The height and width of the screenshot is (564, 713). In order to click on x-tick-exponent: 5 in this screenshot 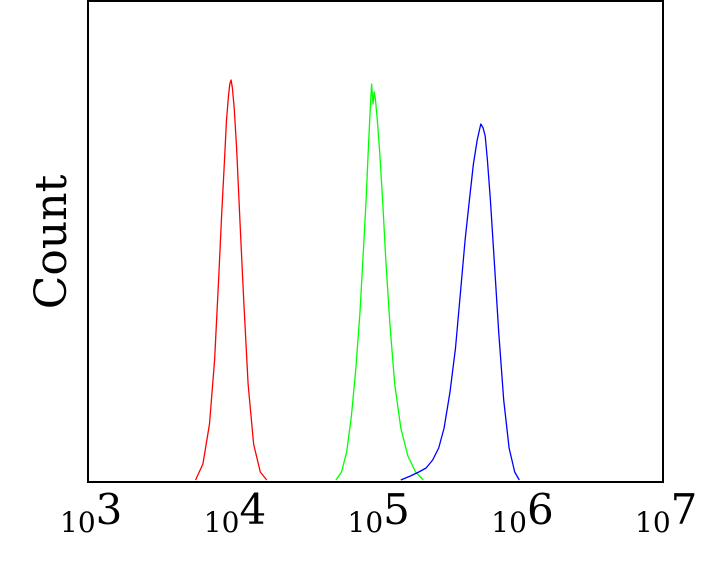, I will do `click(396, 509)`.